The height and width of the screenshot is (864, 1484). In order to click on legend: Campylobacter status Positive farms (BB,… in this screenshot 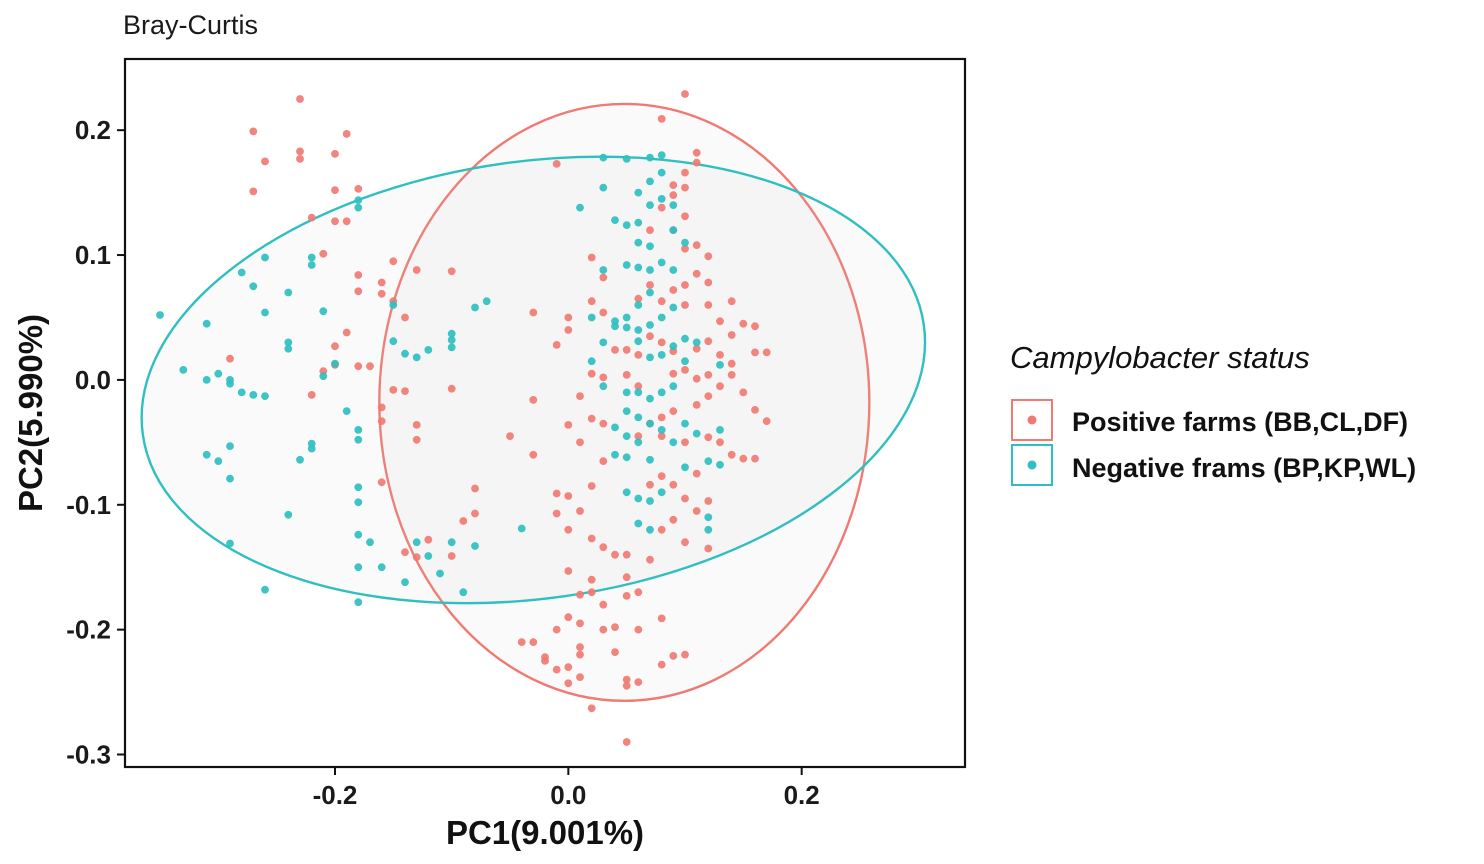, I will do `click(1213, 413)`.